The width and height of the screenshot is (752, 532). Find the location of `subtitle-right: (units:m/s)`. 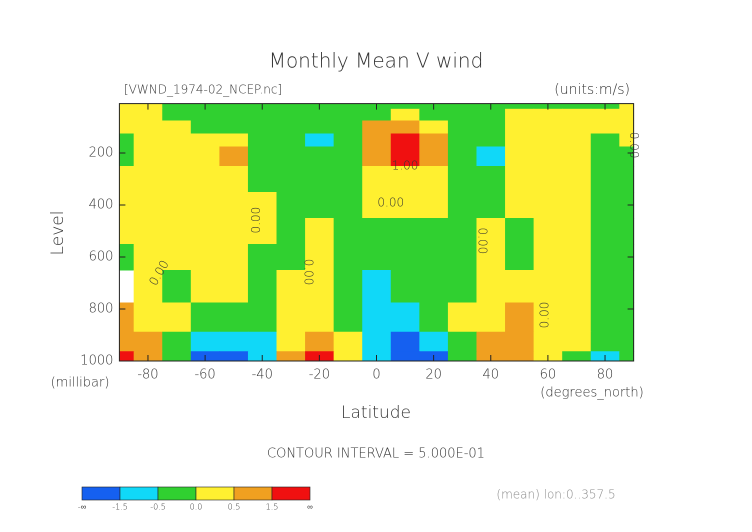

subtitle-right: (units:m/s) is located at coordinates (592, 90).